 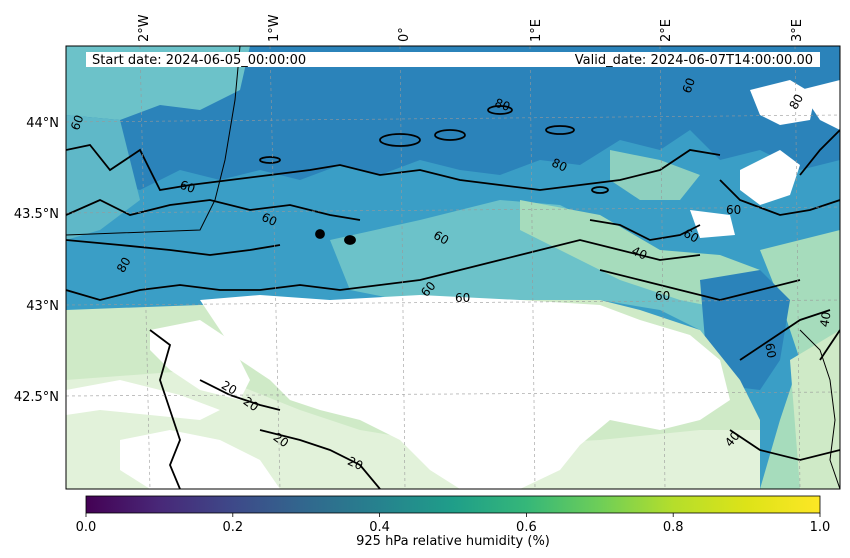 What do you see at coordinates (144, 28) in the screenshot?
I see `lon-tick: 2°W` at bounding box center [144, 28].